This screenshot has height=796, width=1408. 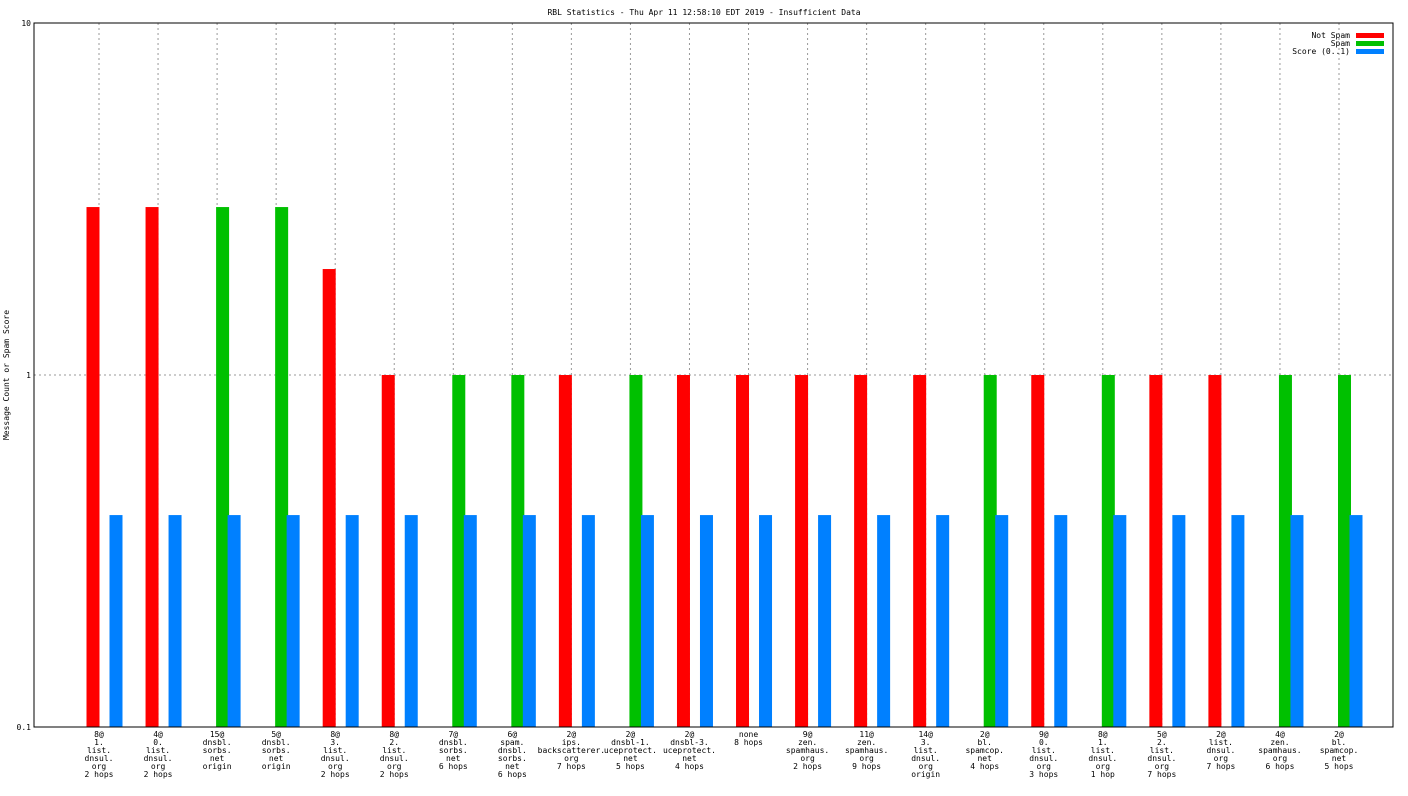 What do you see at coordinates (1340, 43) in the screenshot?
I see `legend-label: Spam` at bounding box center [1340, 43].